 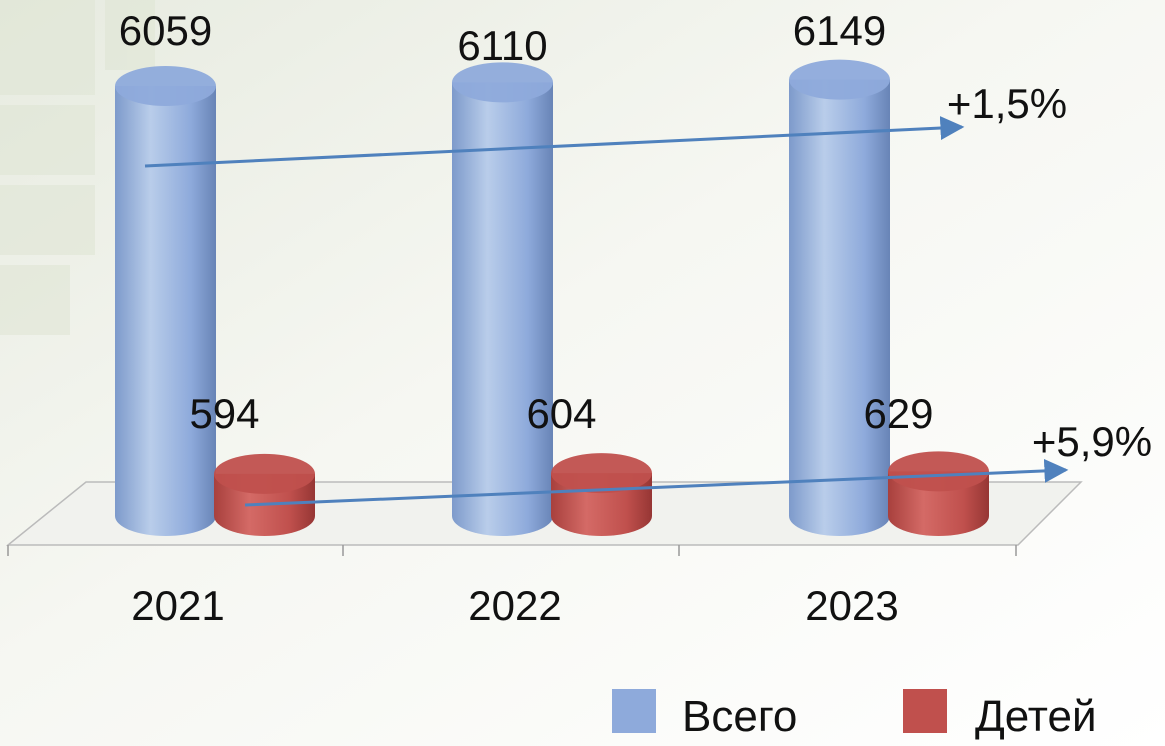 I want to click on category-labels: 2021 2022 2023, so click(x=514, y=605).